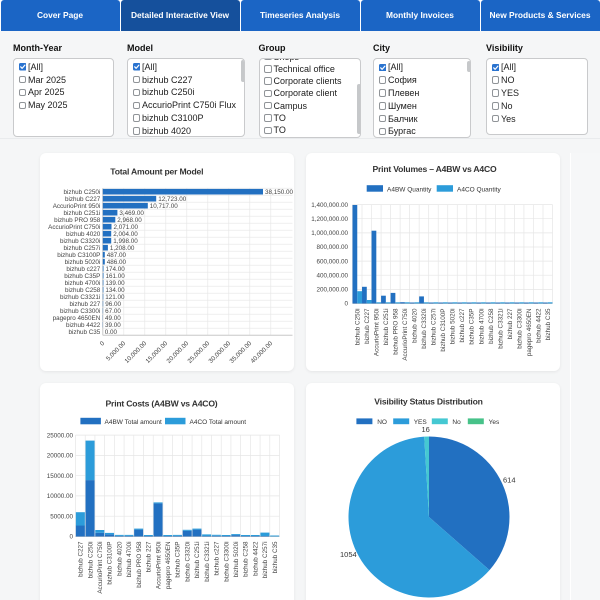  What do you see at coordinates (84, 304) in the screenshot?
I see `svg-text: bizhub 227` at bounding box center [84, 304].